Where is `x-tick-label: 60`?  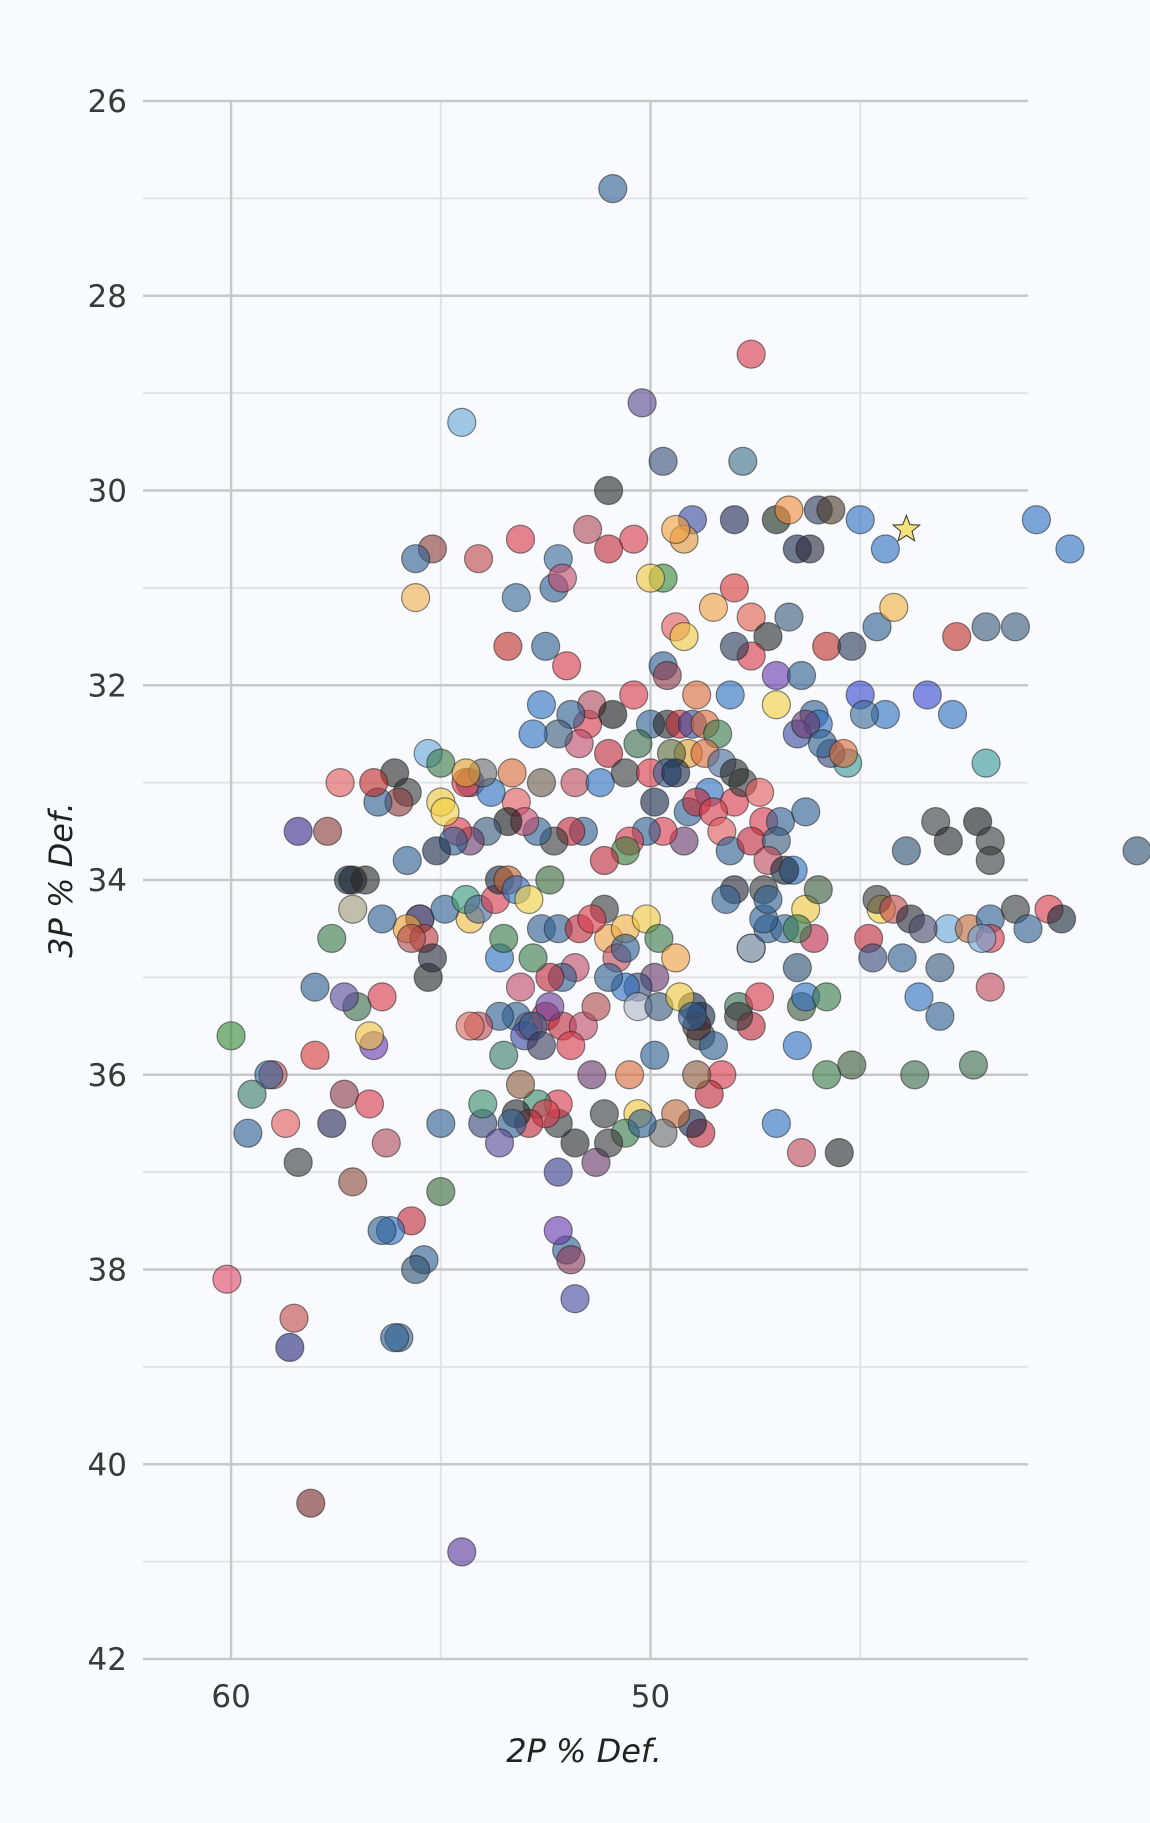 x-tick-label: 60 is located at coordinates (230, 1697).